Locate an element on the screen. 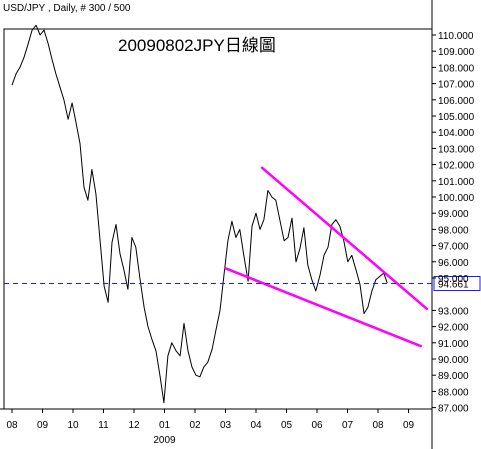 Image resolution: width=481 pixels, height=449 pixels. y-tick-label: 108.000 is located at coordinates (456, 68).